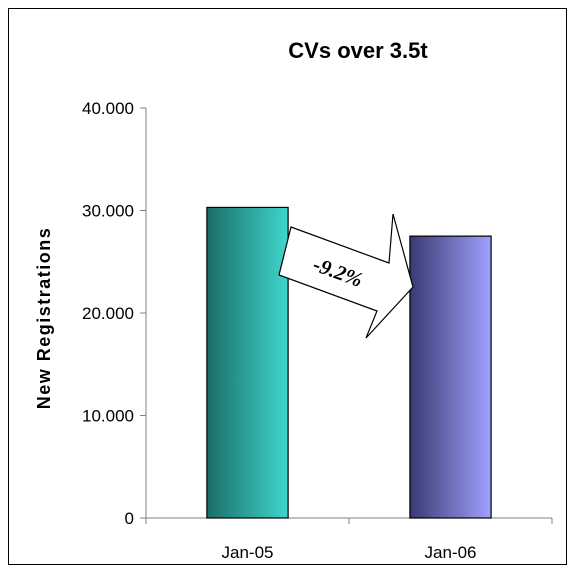  I want to click on change-arrow: -9.2%, so click(346, 276).